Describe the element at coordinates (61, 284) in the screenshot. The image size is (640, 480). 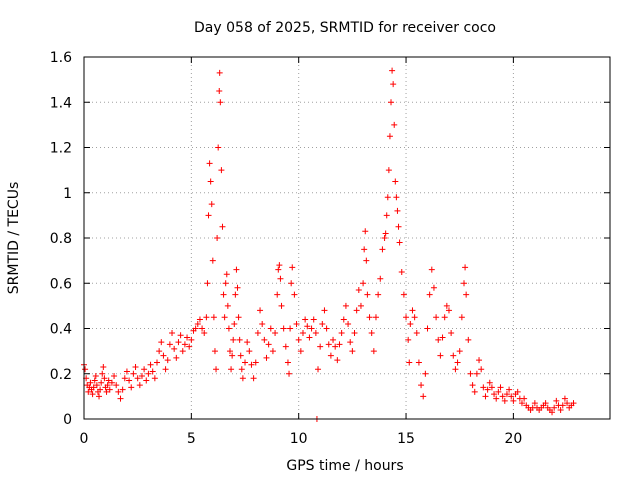
I see `y-tick-label: 0.6` at that location.